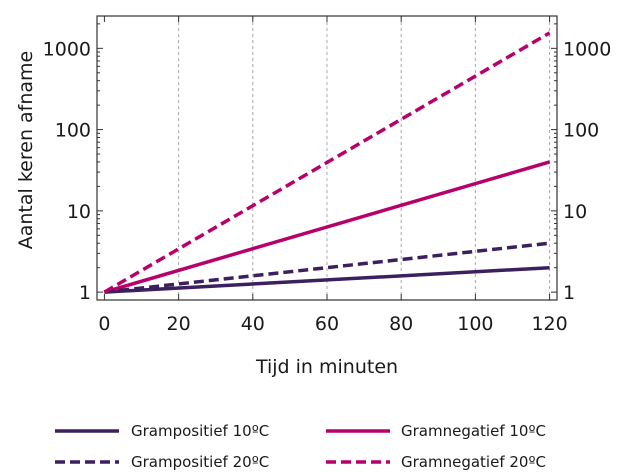 This screenshot has width=620, height=475. I want to click on y-axis-label: Aantal keren afname, so click(26, 150).